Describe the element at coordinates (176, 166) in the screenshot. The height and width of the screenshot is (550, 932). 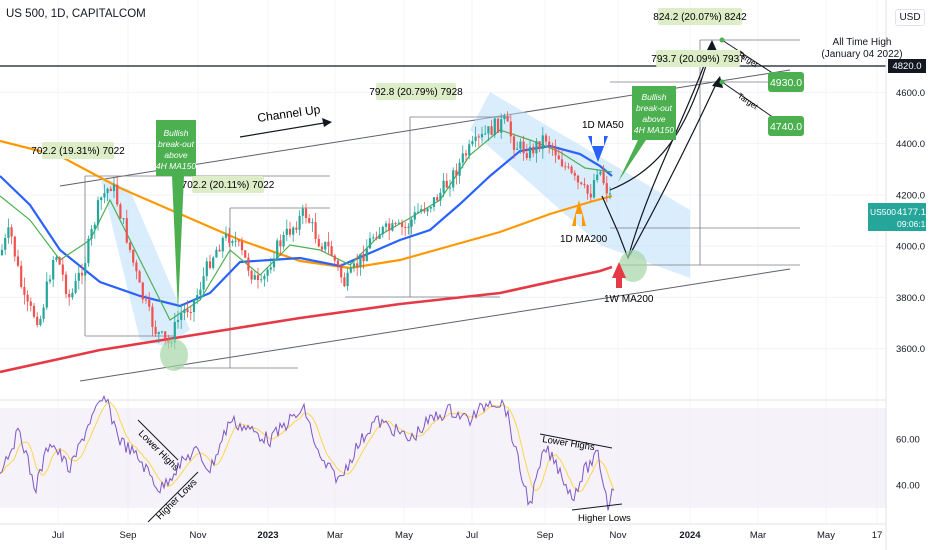
I see `bullish-left-line-4: 4H MA150` at that location.